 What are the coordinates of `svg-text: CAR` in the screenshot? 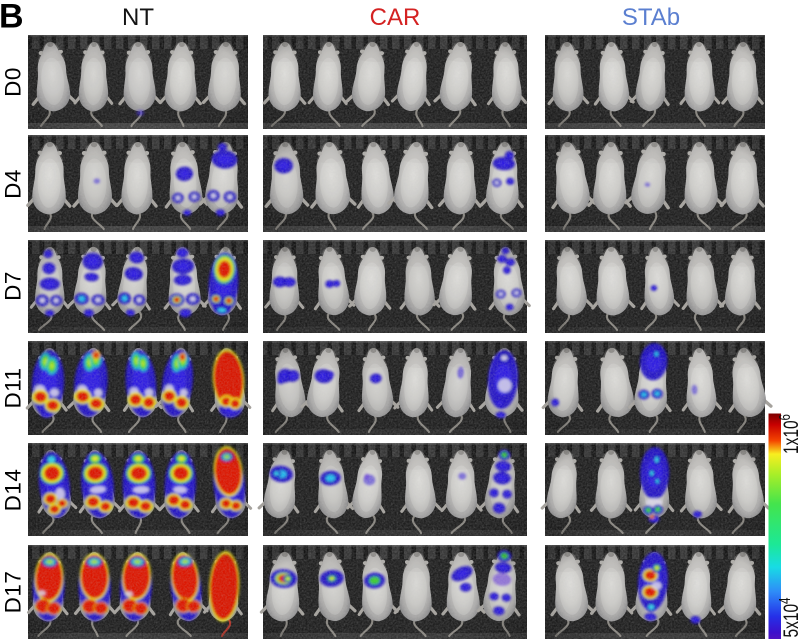 It's located at (395, 17).